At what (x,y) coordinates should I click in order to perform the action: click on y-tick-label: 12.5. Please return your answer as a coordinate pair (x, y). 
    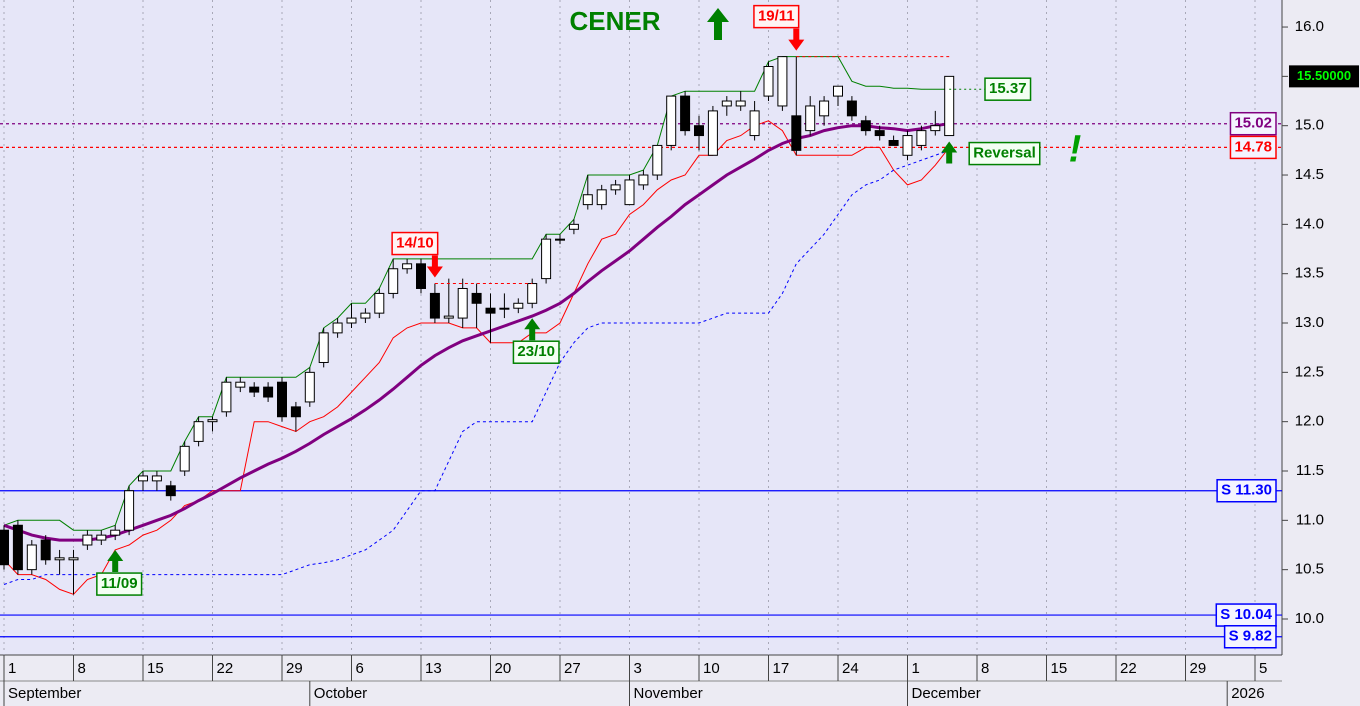
    Looking at the image, I should click on (1309, 371).